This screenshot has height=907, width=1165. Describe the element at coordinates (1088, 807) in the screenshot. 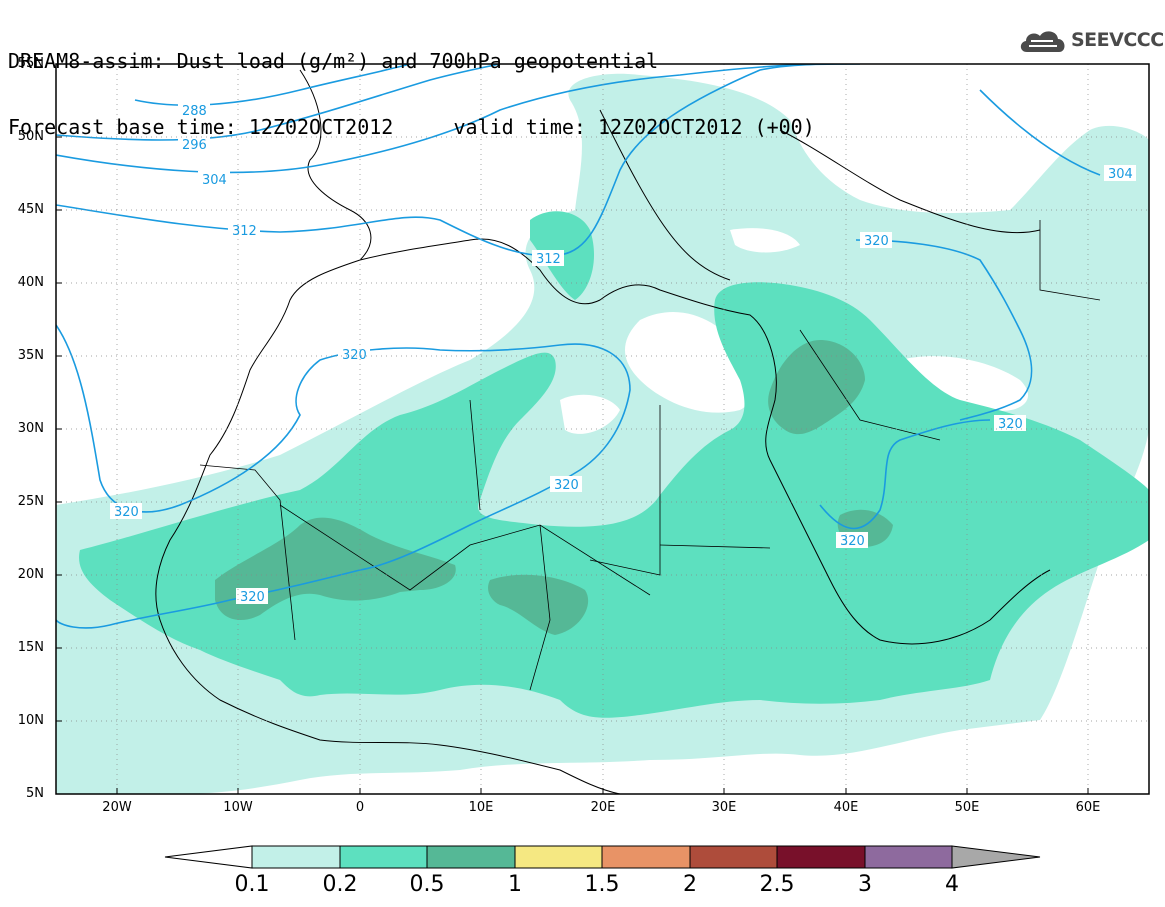

I see `lon-label-60e: 60E` at that location.